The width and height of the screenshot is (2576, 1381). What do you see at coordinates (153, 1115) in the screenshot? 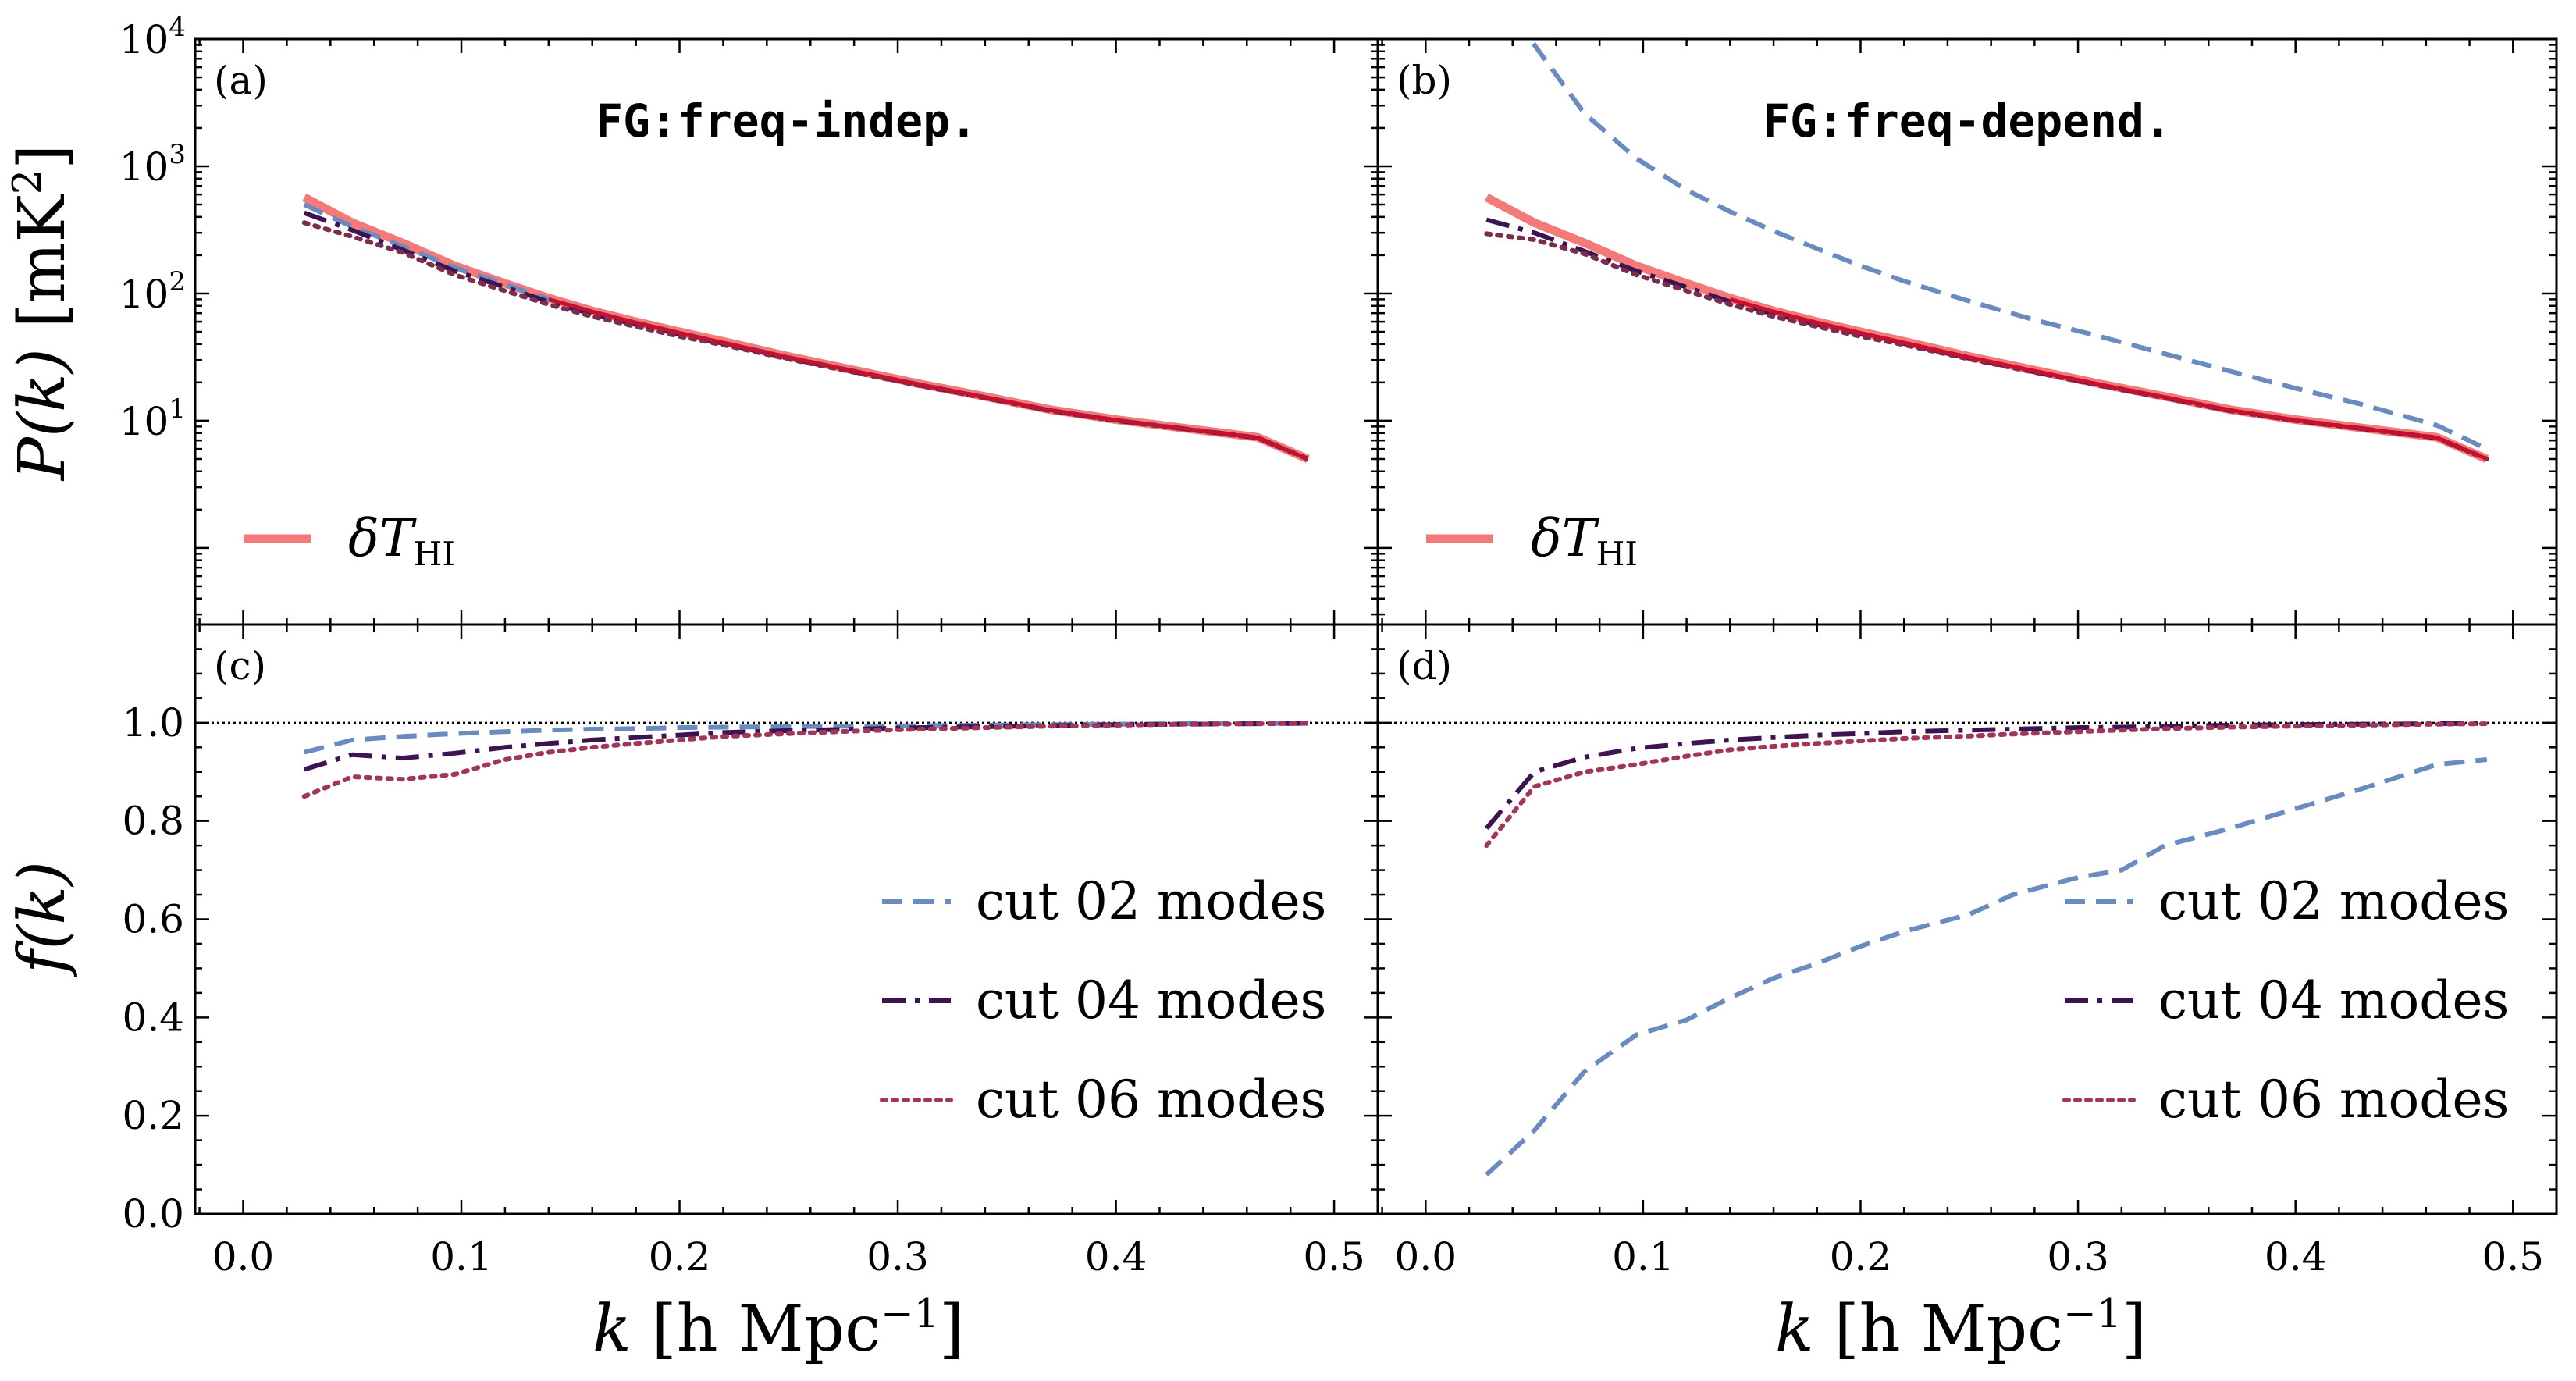
I see `y-tick-label: 0.2` at bounding box center [153, 1115].